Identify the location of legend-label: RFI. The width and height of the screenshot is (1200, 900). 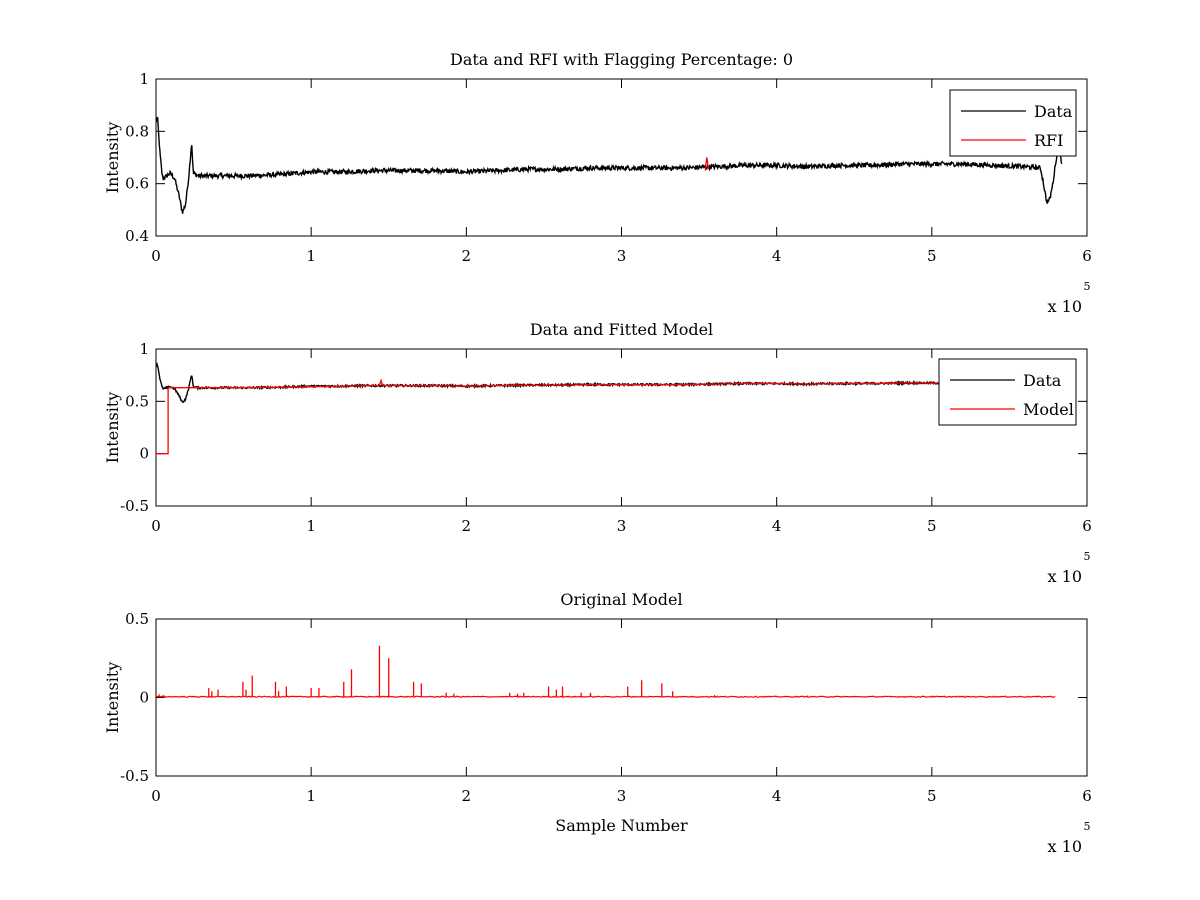
(1048, 140).